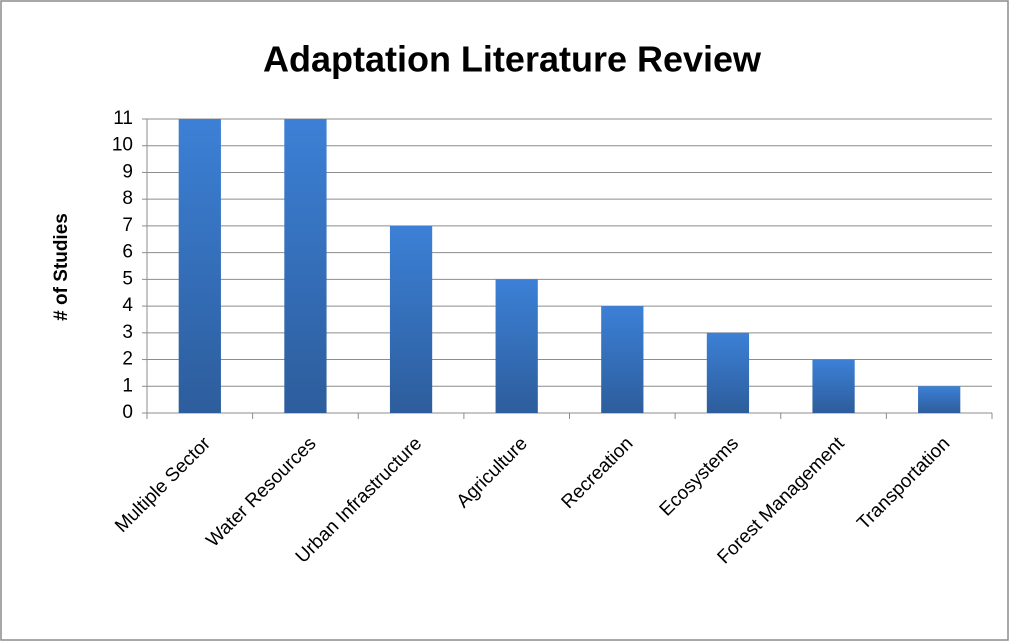 This screenshot has width=1010, height=642. I want to click on chart-title: Adaptation Literature Review, so click(512, 59).